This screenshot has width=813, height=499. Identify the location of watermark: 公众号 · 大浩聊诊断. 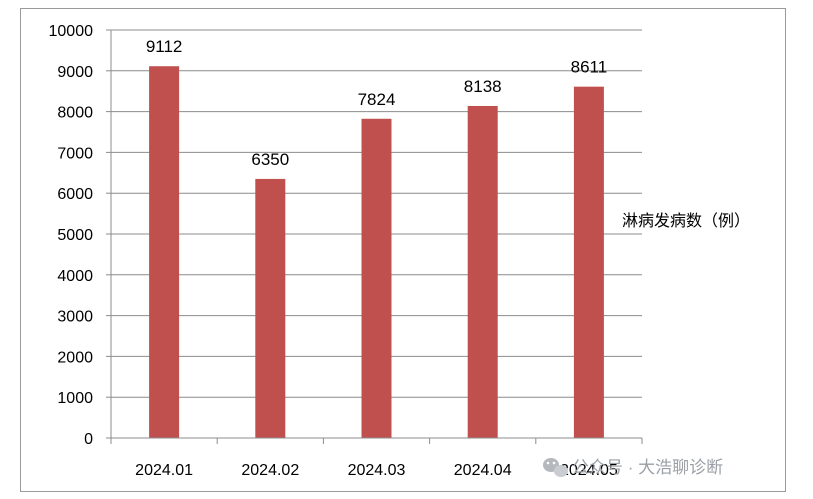
(633, 467).